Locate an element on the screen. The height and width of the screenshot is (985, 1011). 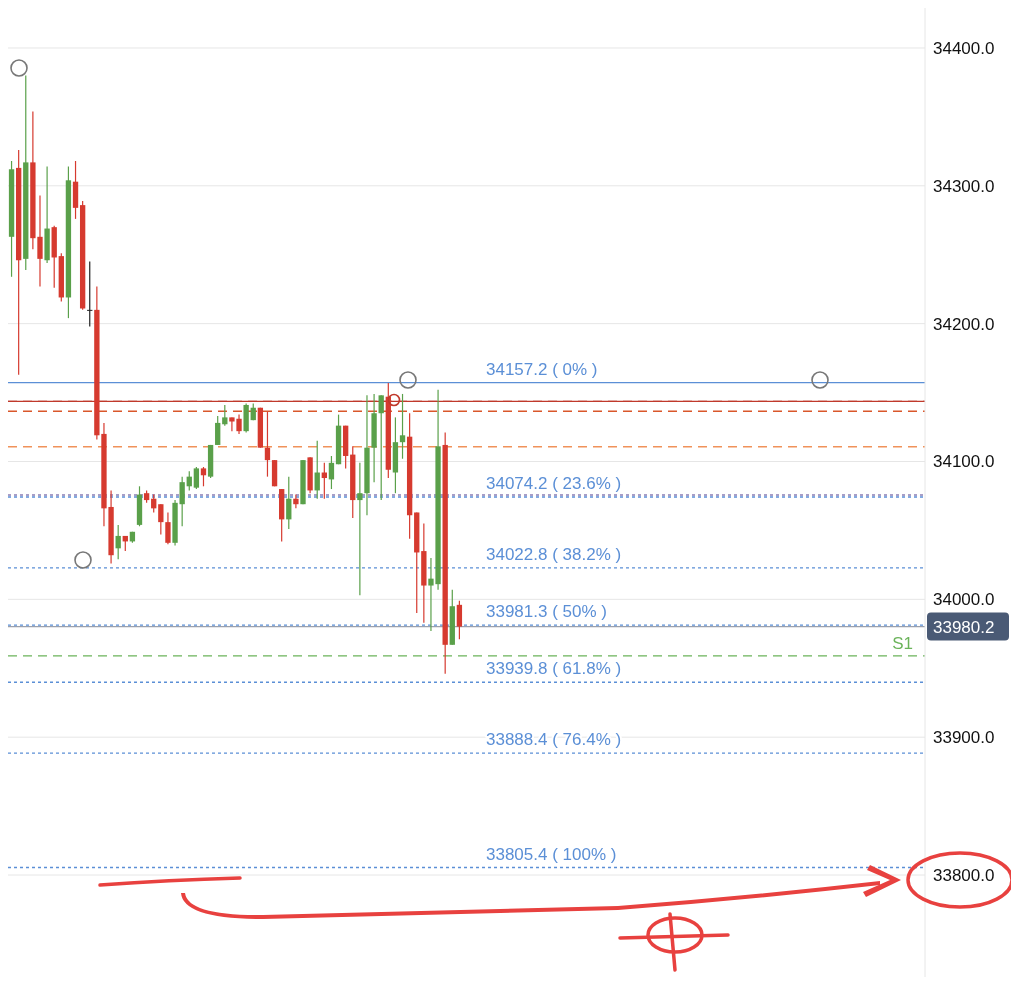
ref-line-label: 33939.8 ( 61.8% ) is located at coordinates (554, 669).